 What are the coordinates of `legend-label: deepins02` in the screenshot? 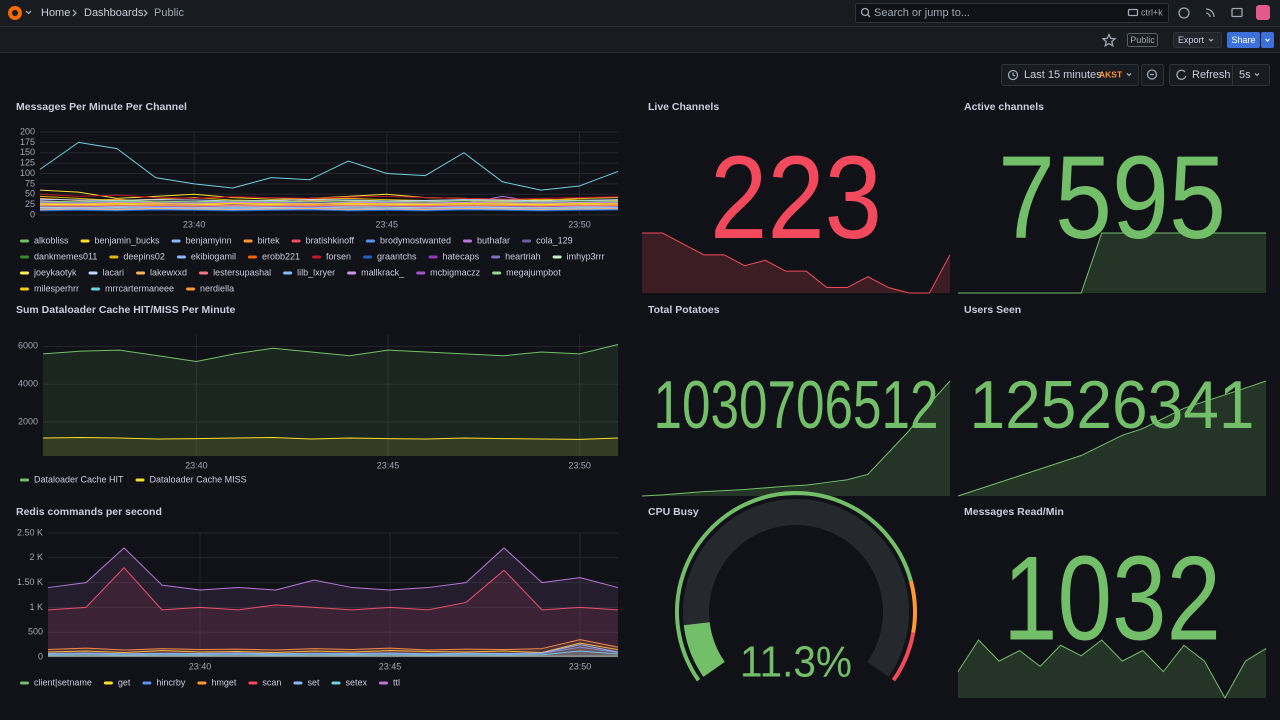 It's located at (144, 256).